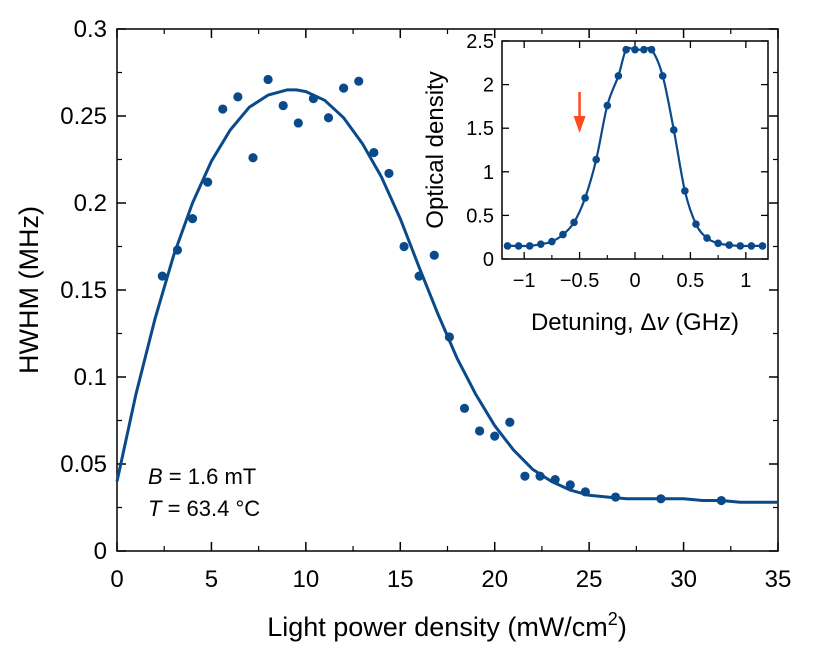 Image resolution: width=830 pixels, height=657 pixels. What do you see at coordinates (400, 579) in the screenshot?
I see `main-x-tick-label: 15` at bounding box center [400, 579].